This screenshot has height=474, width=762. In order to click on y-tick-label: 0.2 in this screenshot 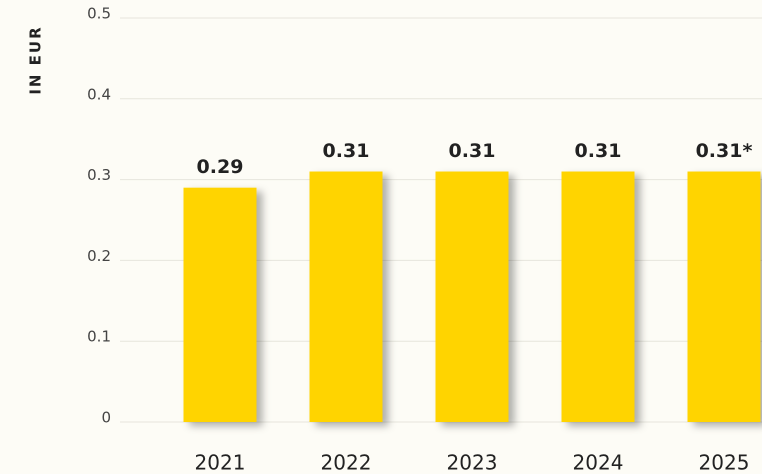, I will do `click(99, 256)`.